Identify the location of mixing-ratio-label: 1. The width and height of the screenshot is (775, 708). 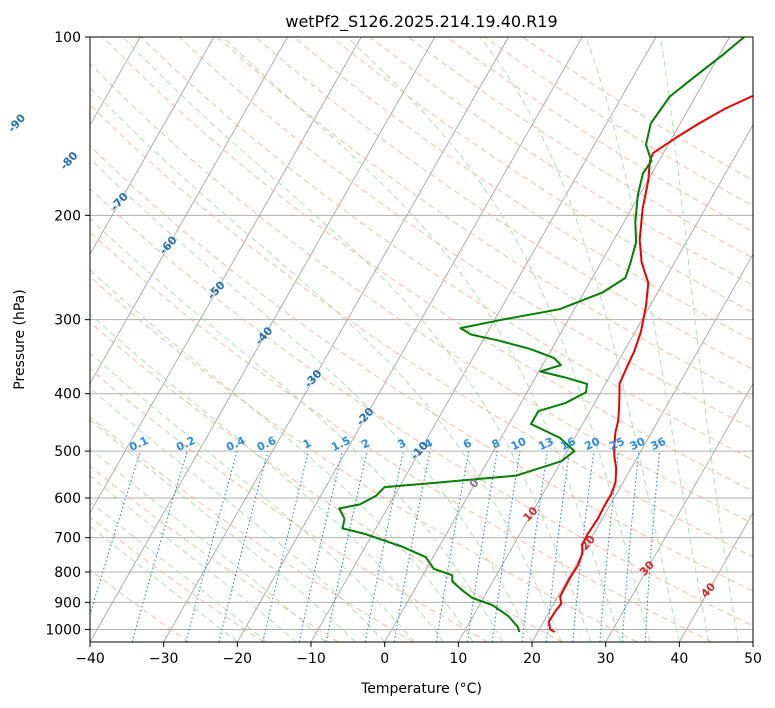
(307, 443).